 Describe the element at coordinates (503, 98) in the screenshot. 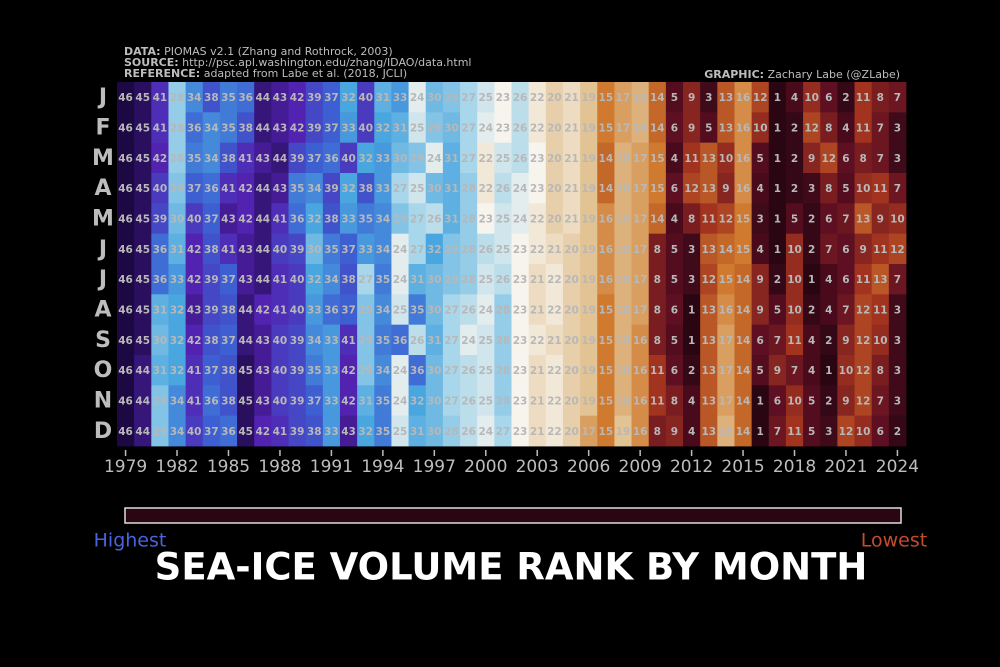

I see `cell-label: 23` at that location.